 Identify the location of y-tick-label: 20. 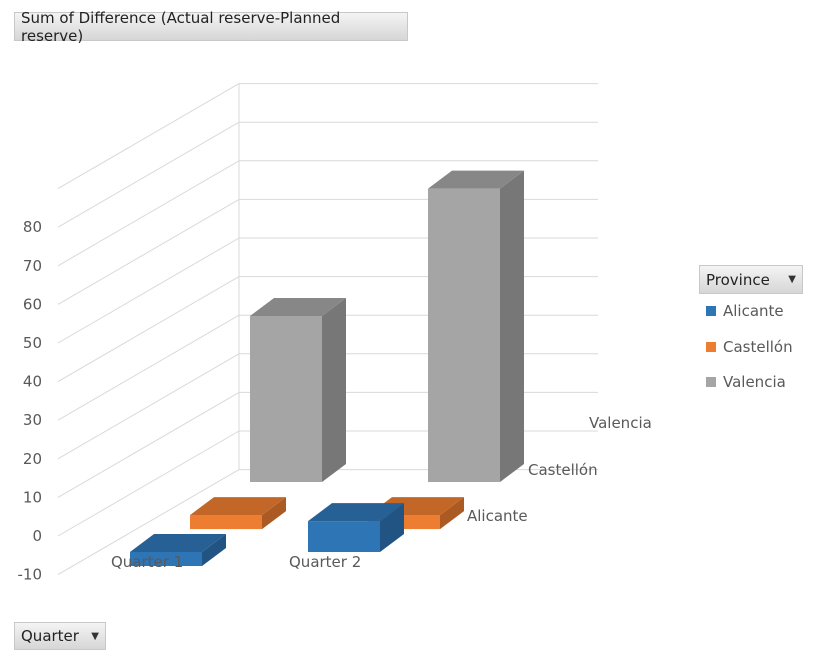
(32, 459).